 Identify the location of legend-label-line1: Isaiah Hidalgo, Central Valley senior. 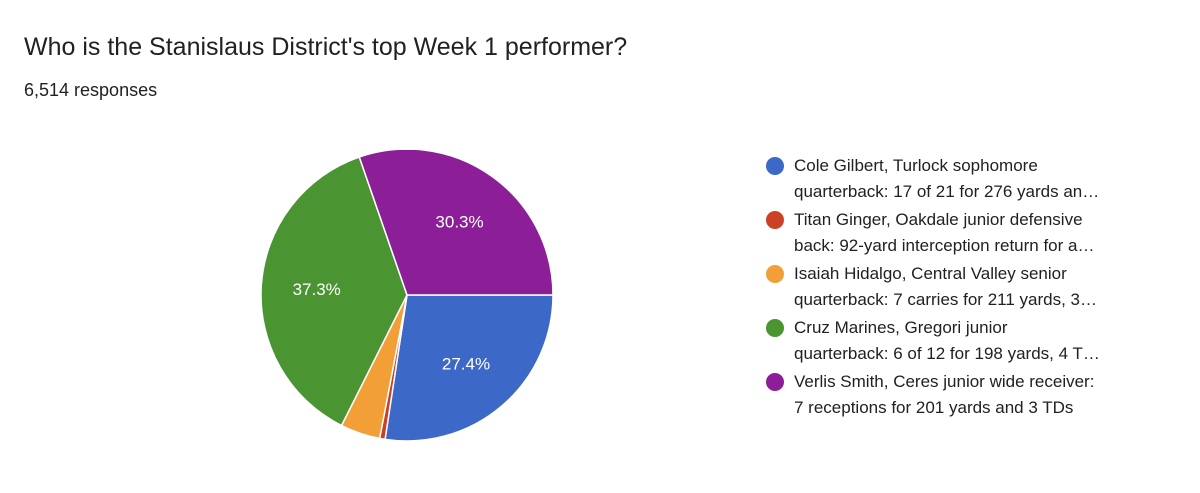
(930, 273).